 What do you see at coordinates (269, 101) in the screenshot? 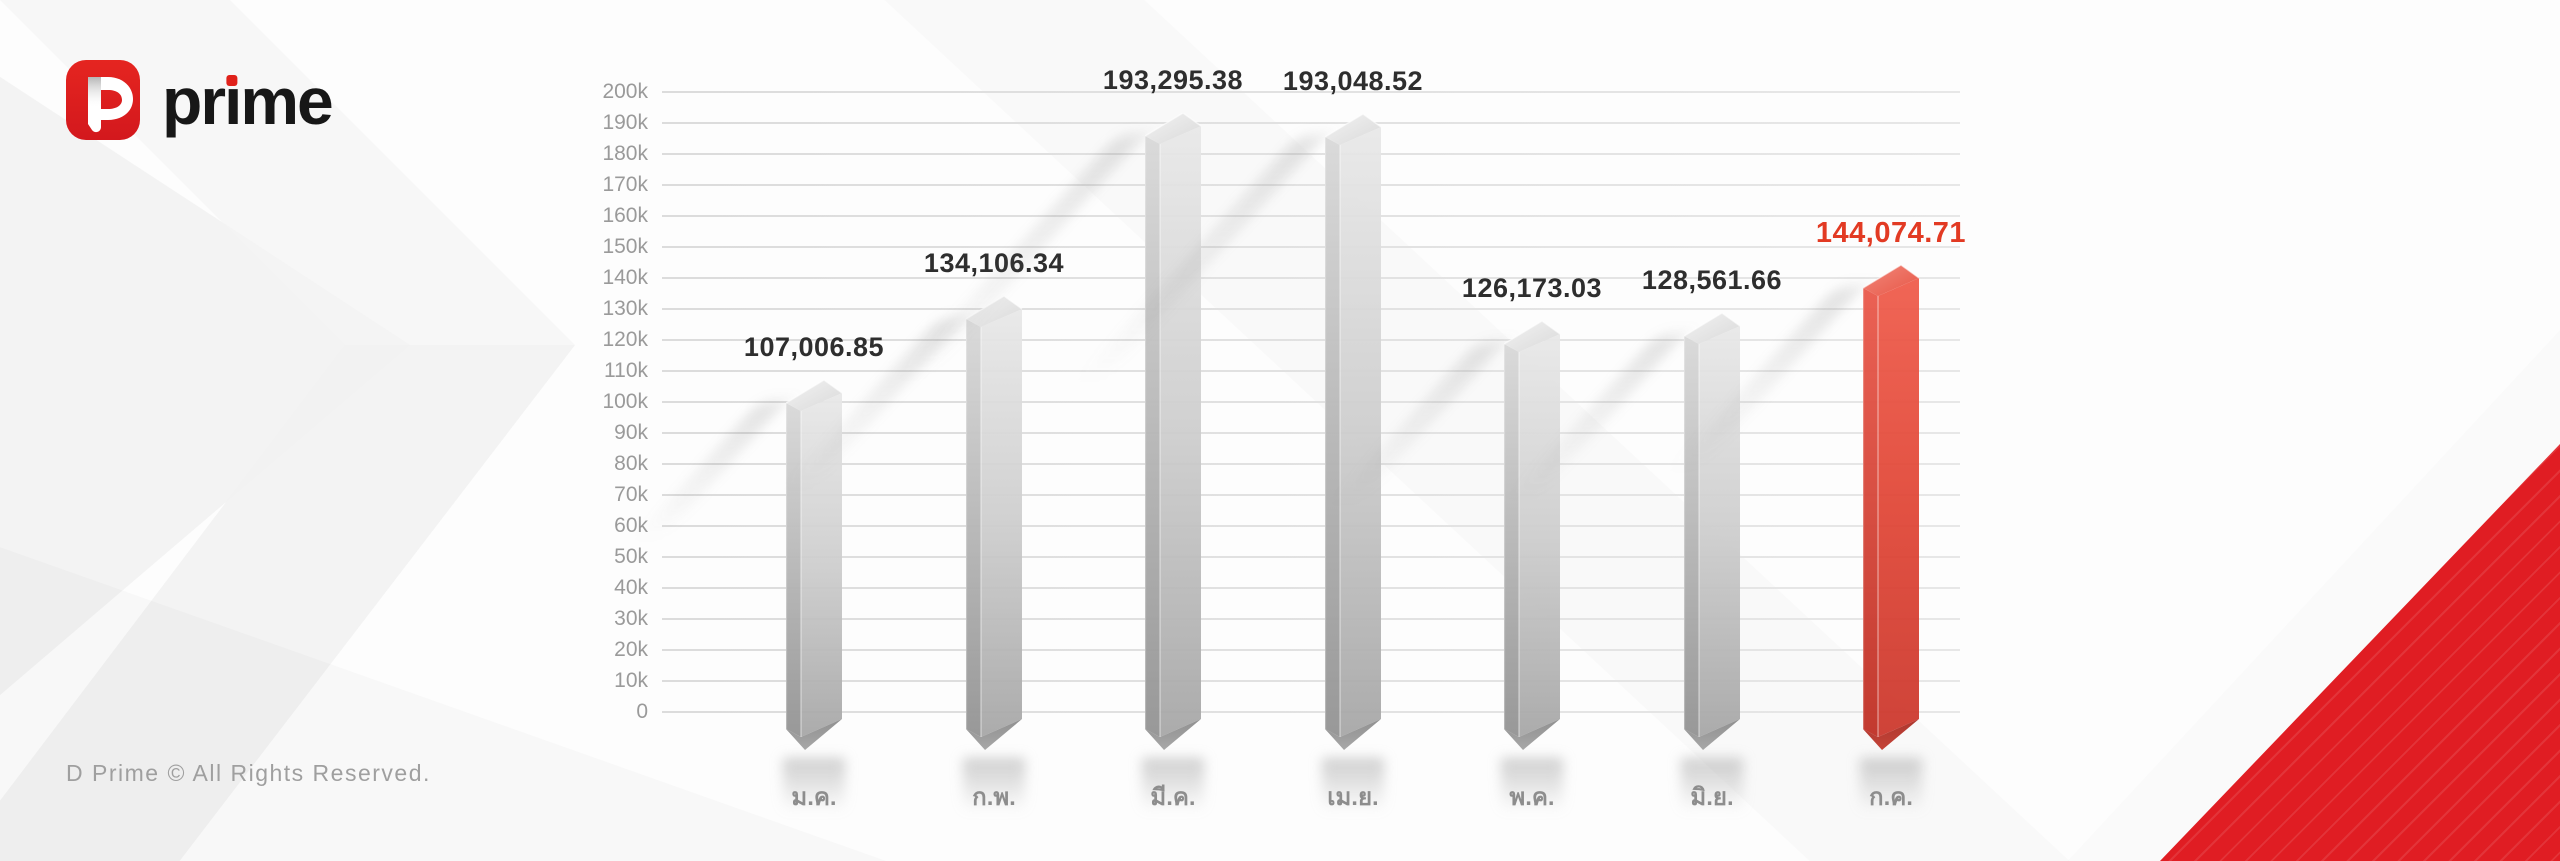
I see `brand-letter: m` at bounding box center [269, 101].